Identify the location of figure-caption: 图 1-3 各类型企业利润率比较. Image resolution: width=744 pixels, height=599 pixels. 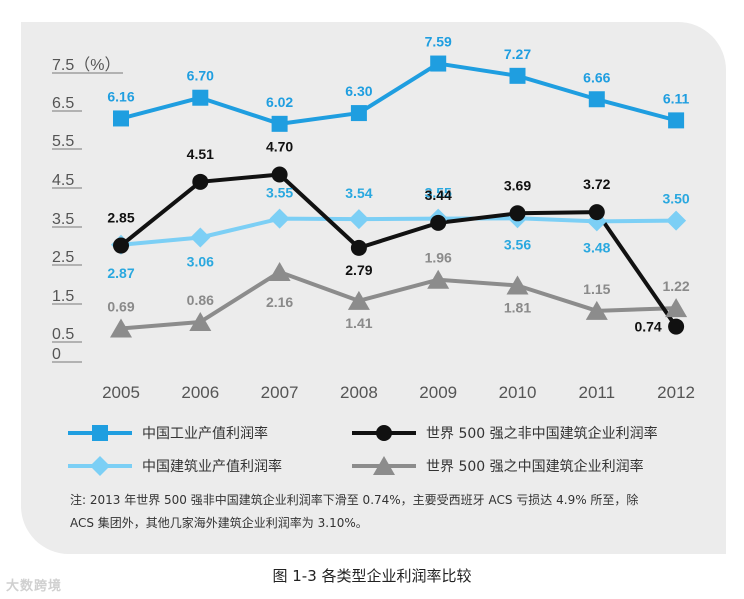
(372, 576).